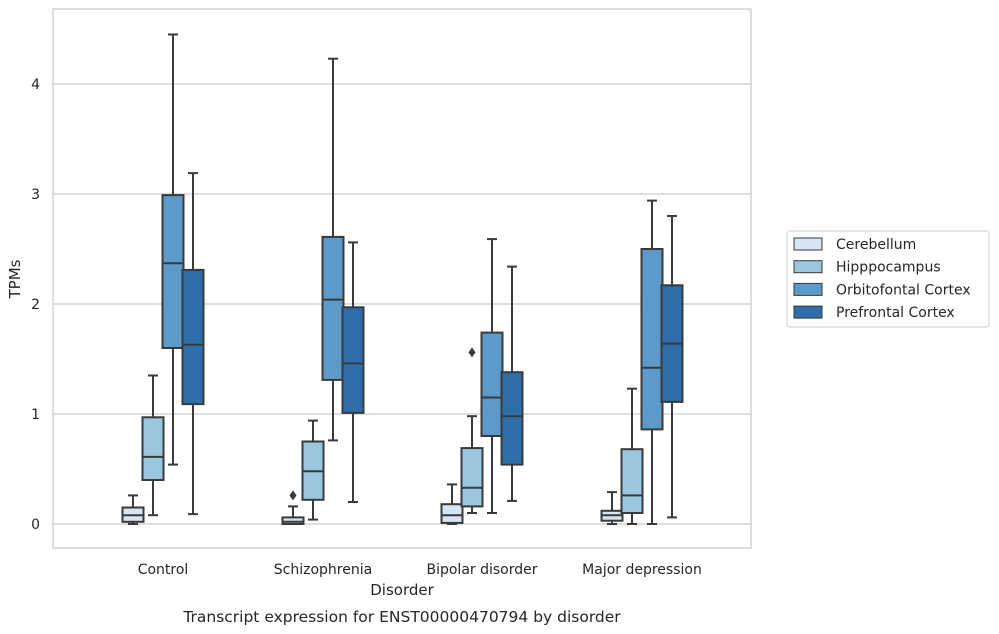  I want to click on x-tick-label: Bipolar disorder, so click(481, 570).